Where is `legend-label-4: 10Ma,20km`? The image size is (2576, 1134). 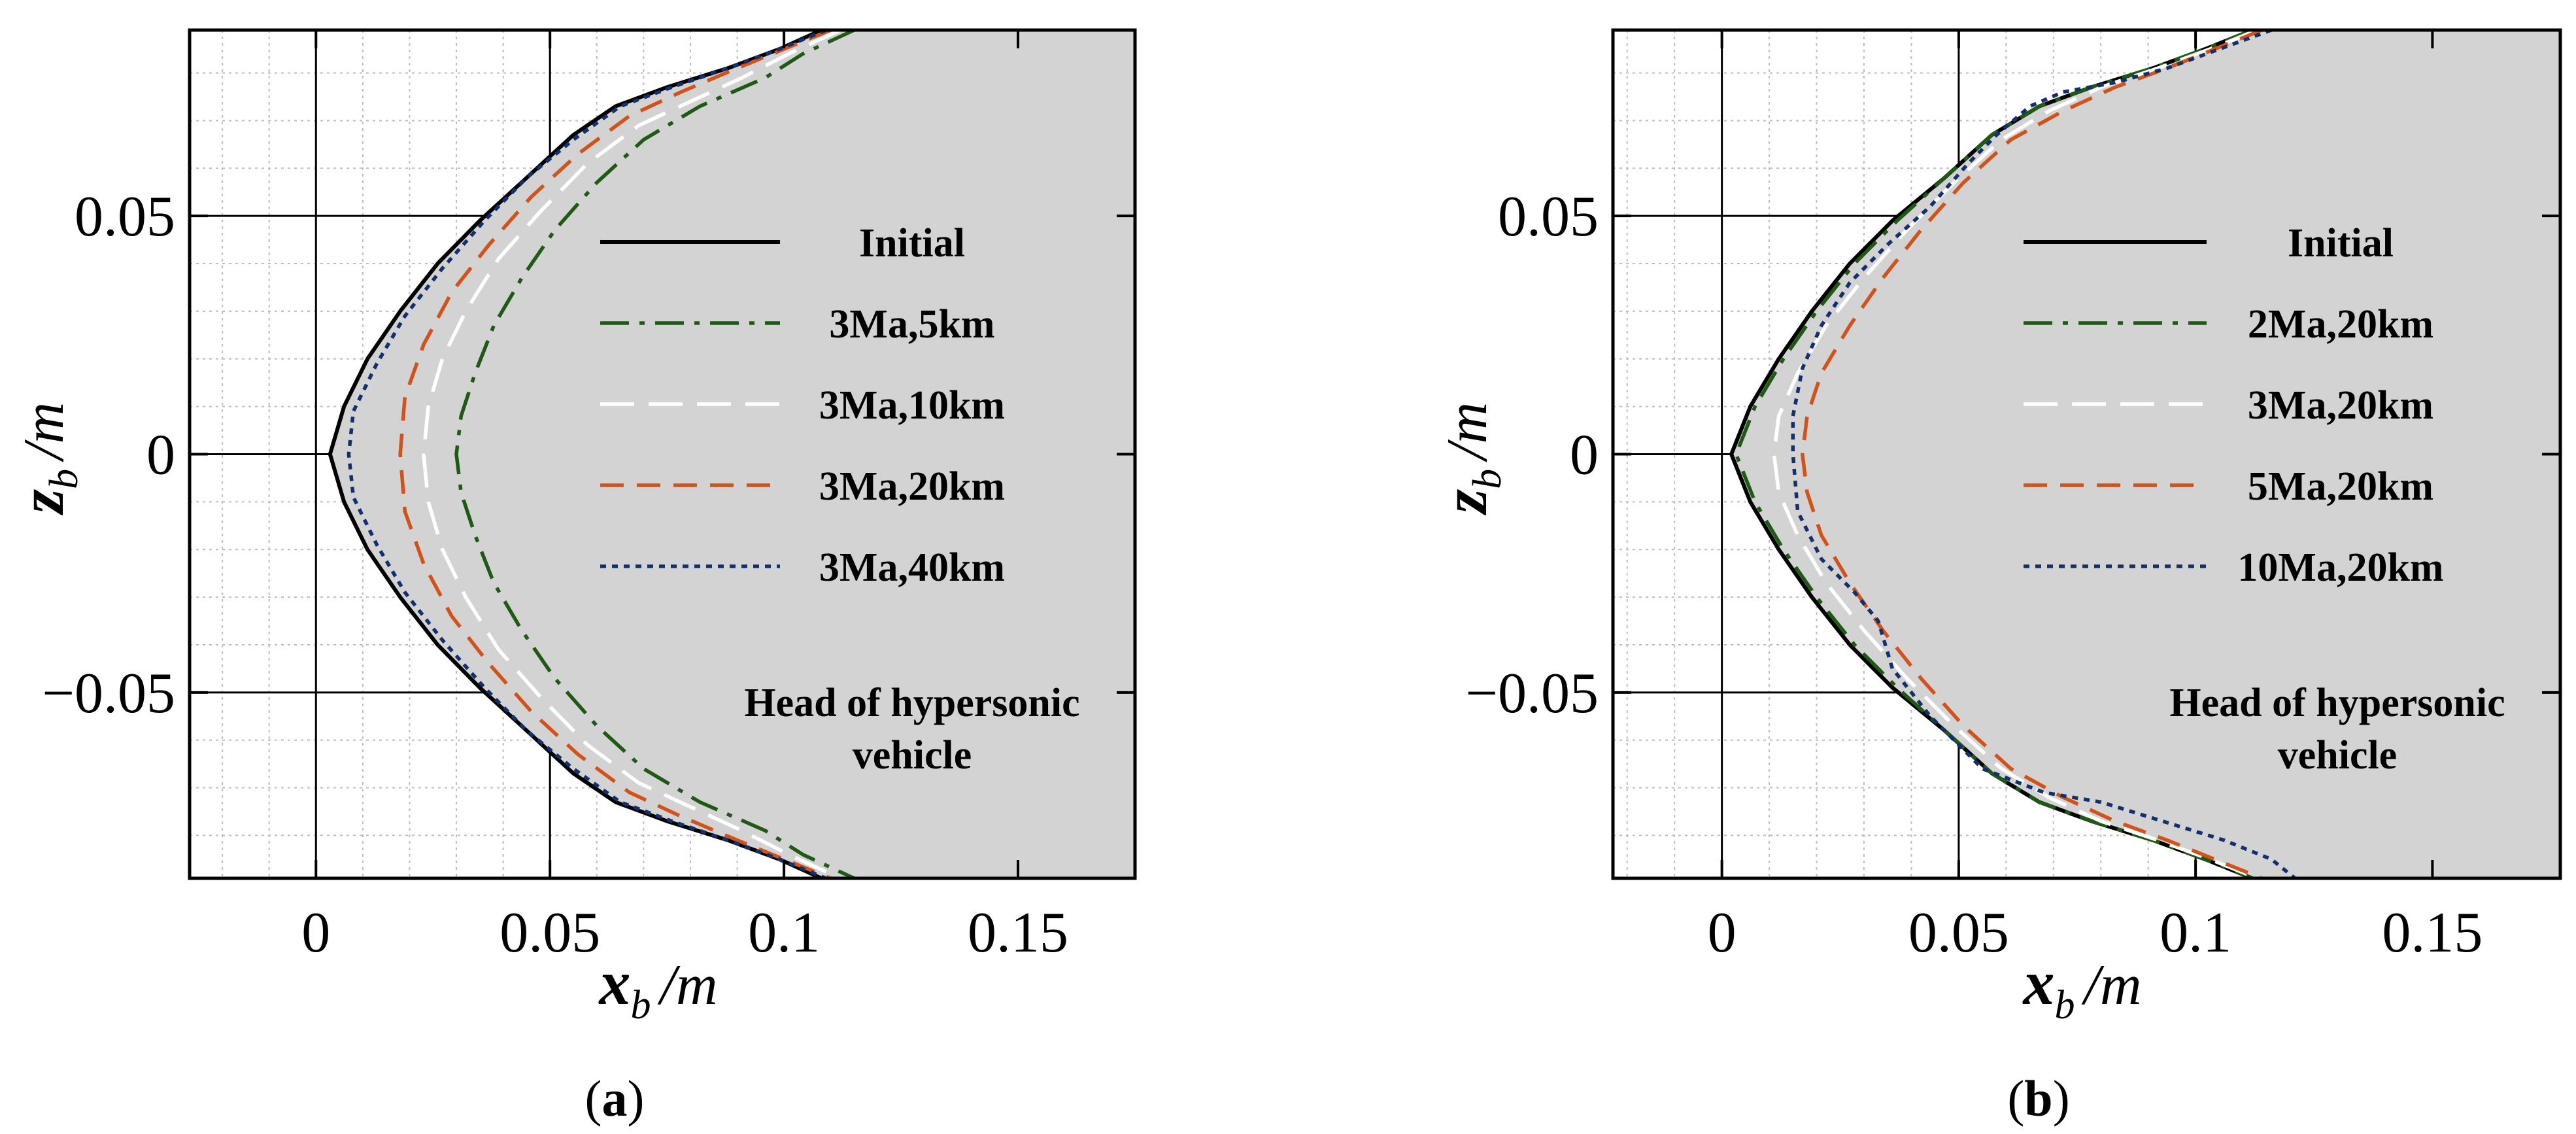
legend-label-4: 10Ma,20km is located at coordinates (2340, 567).